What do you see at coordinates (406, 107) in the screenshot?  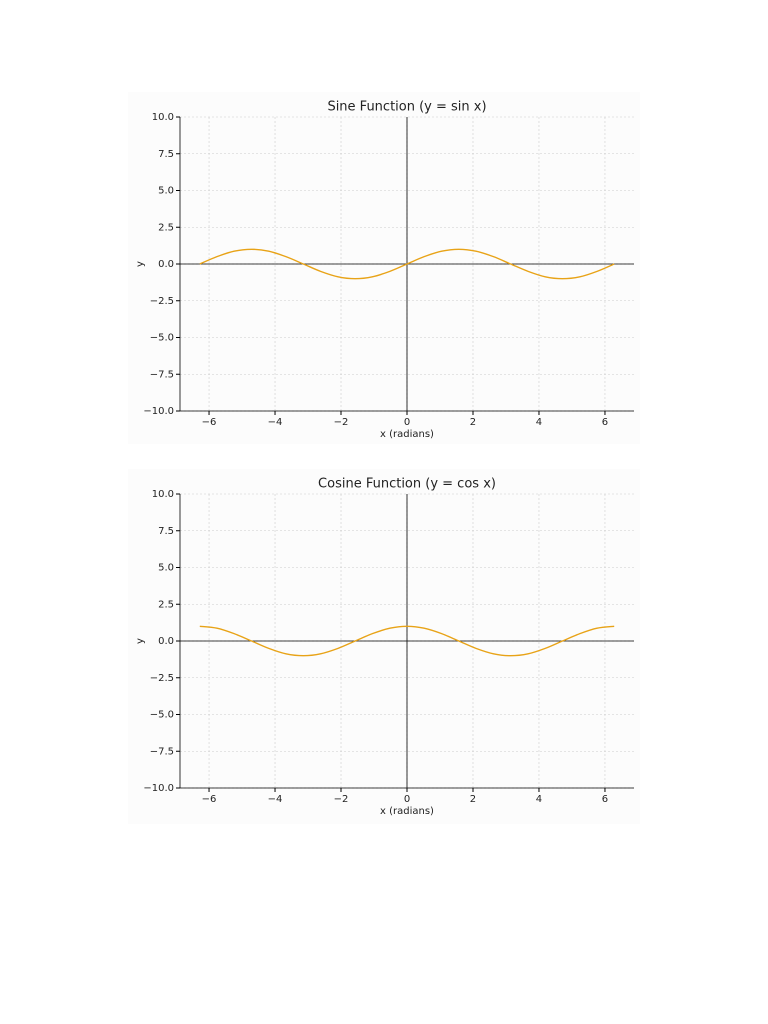 I see `chart-title: Sine Function (y = sin x)` at bounding box center [406, 107].